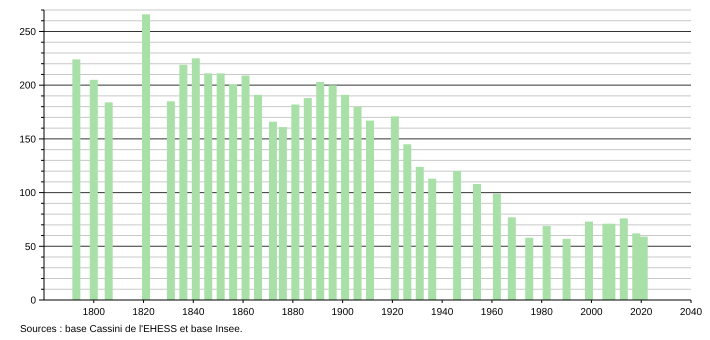 This screenshot has height=340, width=710. I want to click on x-tick-label: 1980, so click(542, 312).